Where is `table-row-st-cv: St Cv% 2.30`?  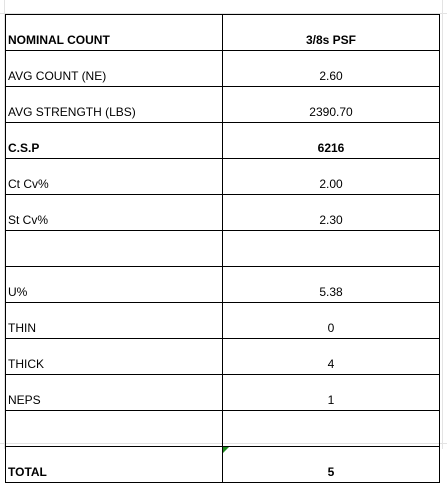
table-row-st-cv: St Cv% 2.30 is located at coordinates (222, 212).